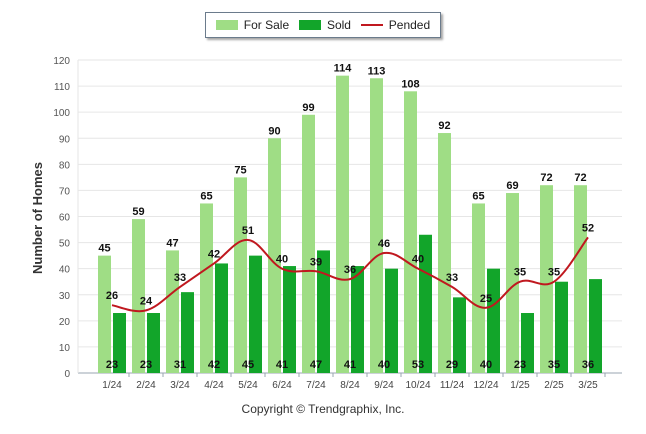 This screenshot has width=646, height=434. Describe the element at coordinates (138, 212) in the screenshot. I see `label-for-sale: 59` at that location.